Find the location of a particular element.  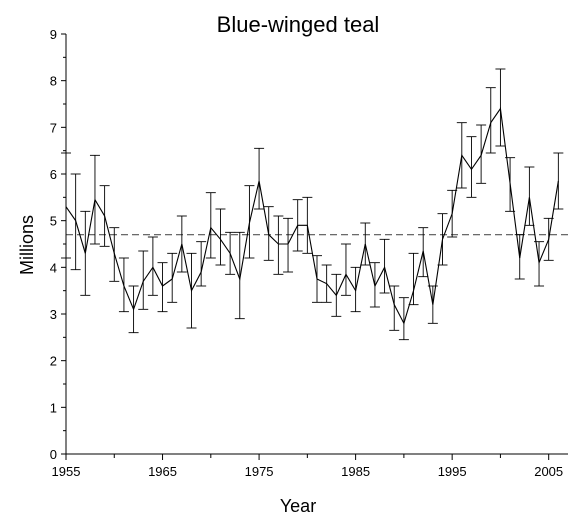

y-tick-label: 9 is located at coordinates (53, 34).